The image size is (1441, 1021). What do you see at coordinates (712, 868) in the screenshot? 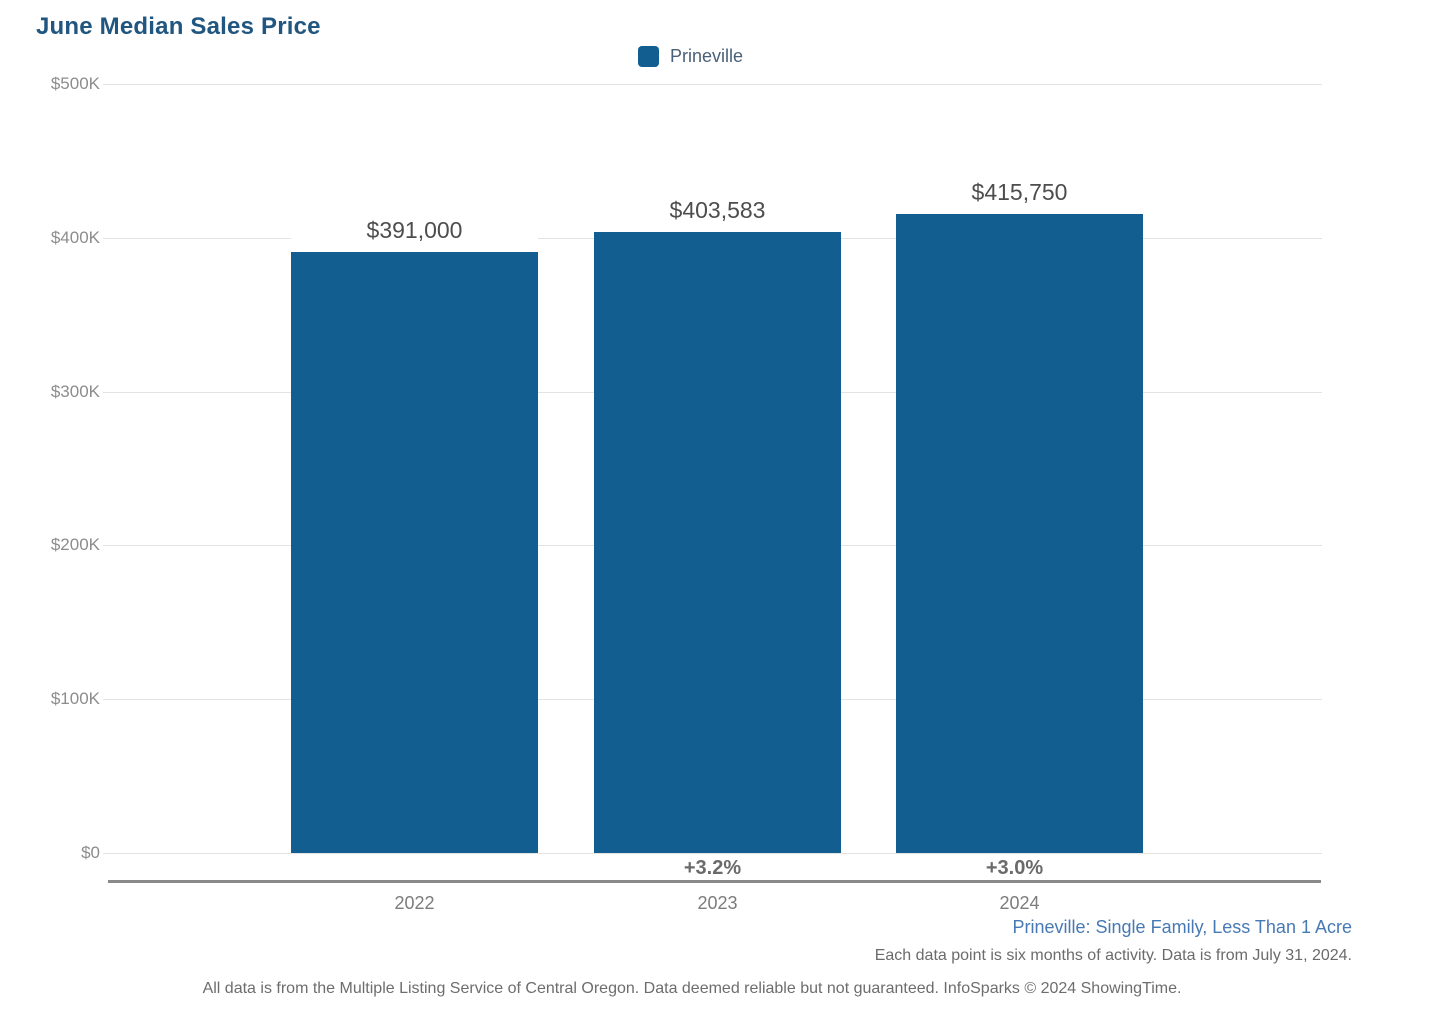
I see `pct-change-label: +3.2%` at bounding box center [712, 868].